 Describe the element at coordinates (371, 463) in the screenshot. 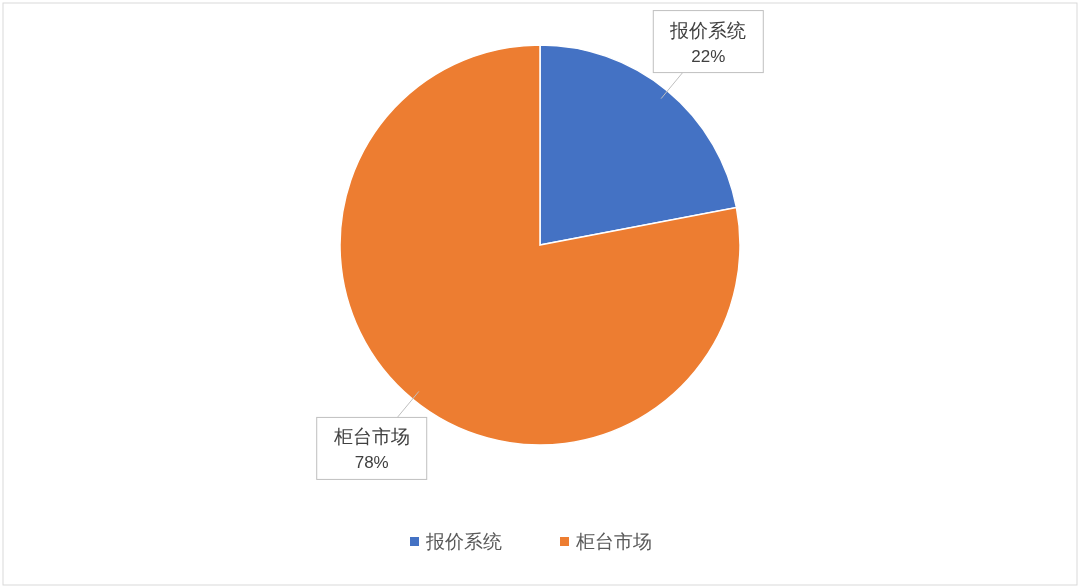

I see `data-label: 78%` at that location.